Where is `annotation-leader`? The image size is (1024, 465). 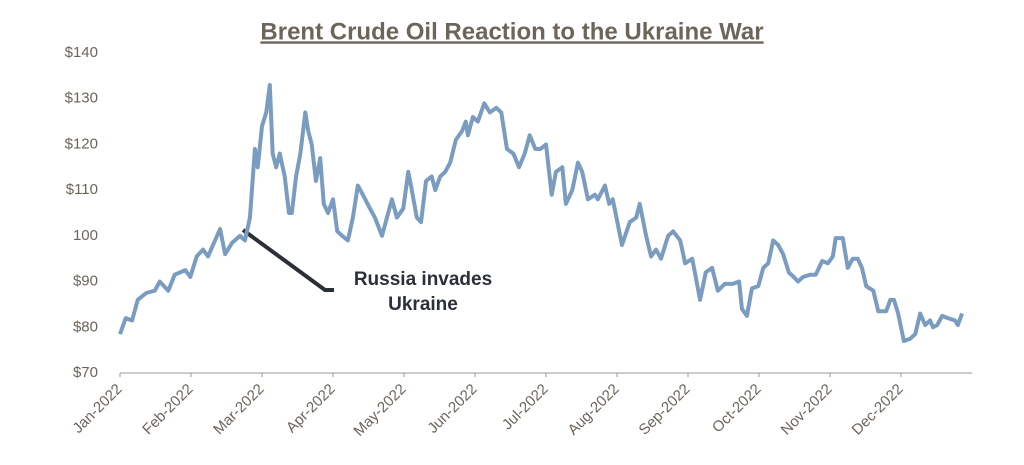
annotation-leader is located at coordinates (287, 260).